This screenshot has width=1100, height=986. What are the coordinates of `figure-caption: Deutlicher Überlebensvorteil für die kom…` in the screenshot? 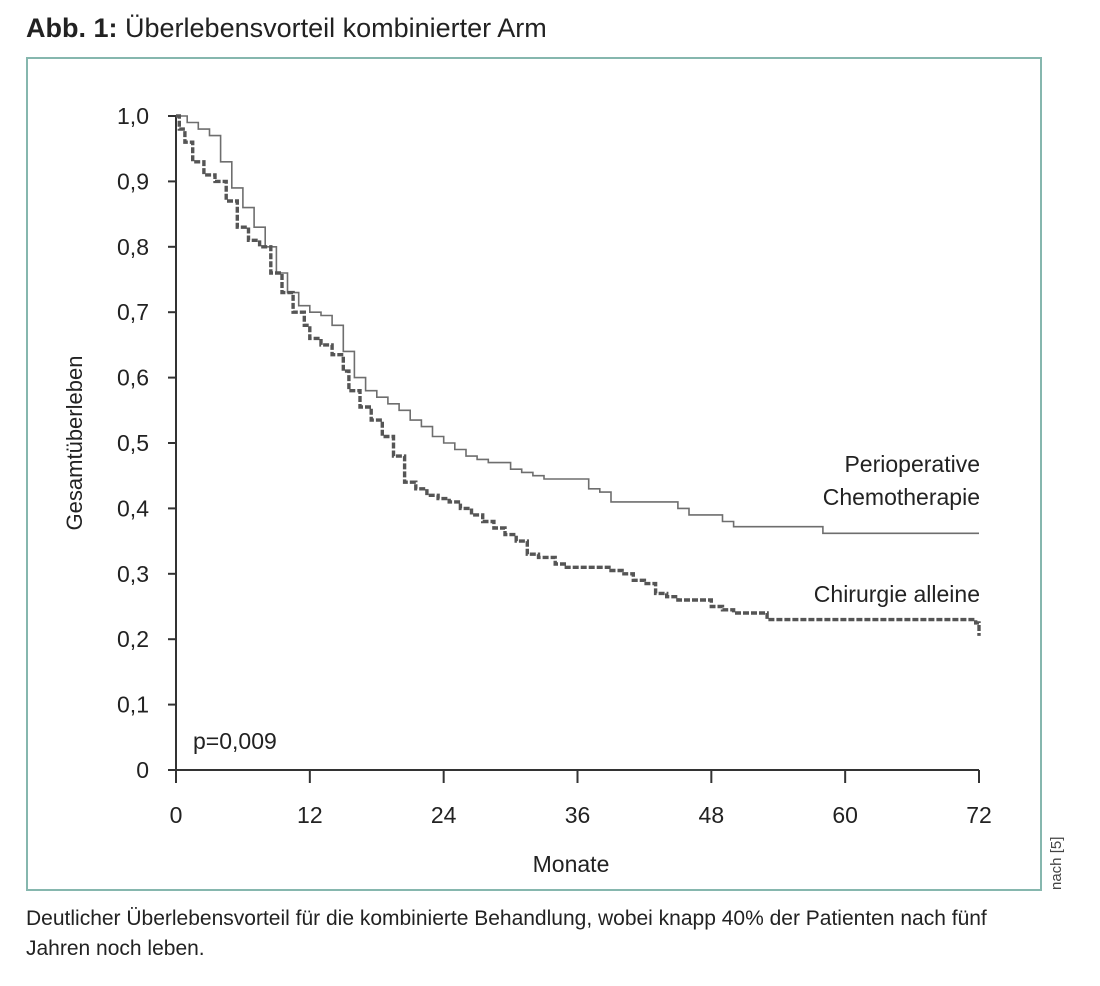 It's located at (506, 933).